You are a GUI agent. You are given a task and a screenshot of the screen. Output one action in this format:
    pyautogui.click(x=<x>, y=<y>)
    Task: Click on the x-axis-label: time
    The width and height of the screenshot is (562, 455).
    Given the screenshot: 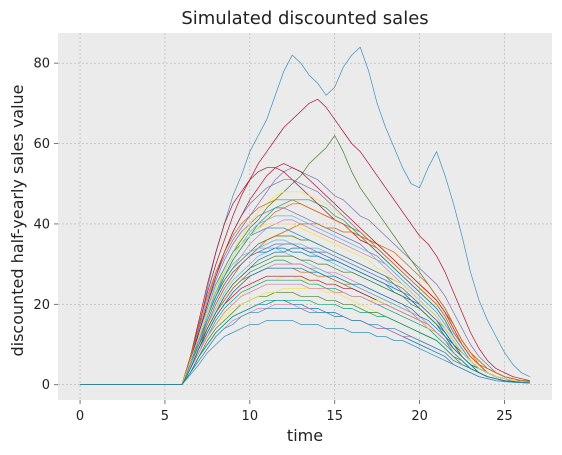 What is the action you would take?
    pyautogui.click(x=305, y=435)
    